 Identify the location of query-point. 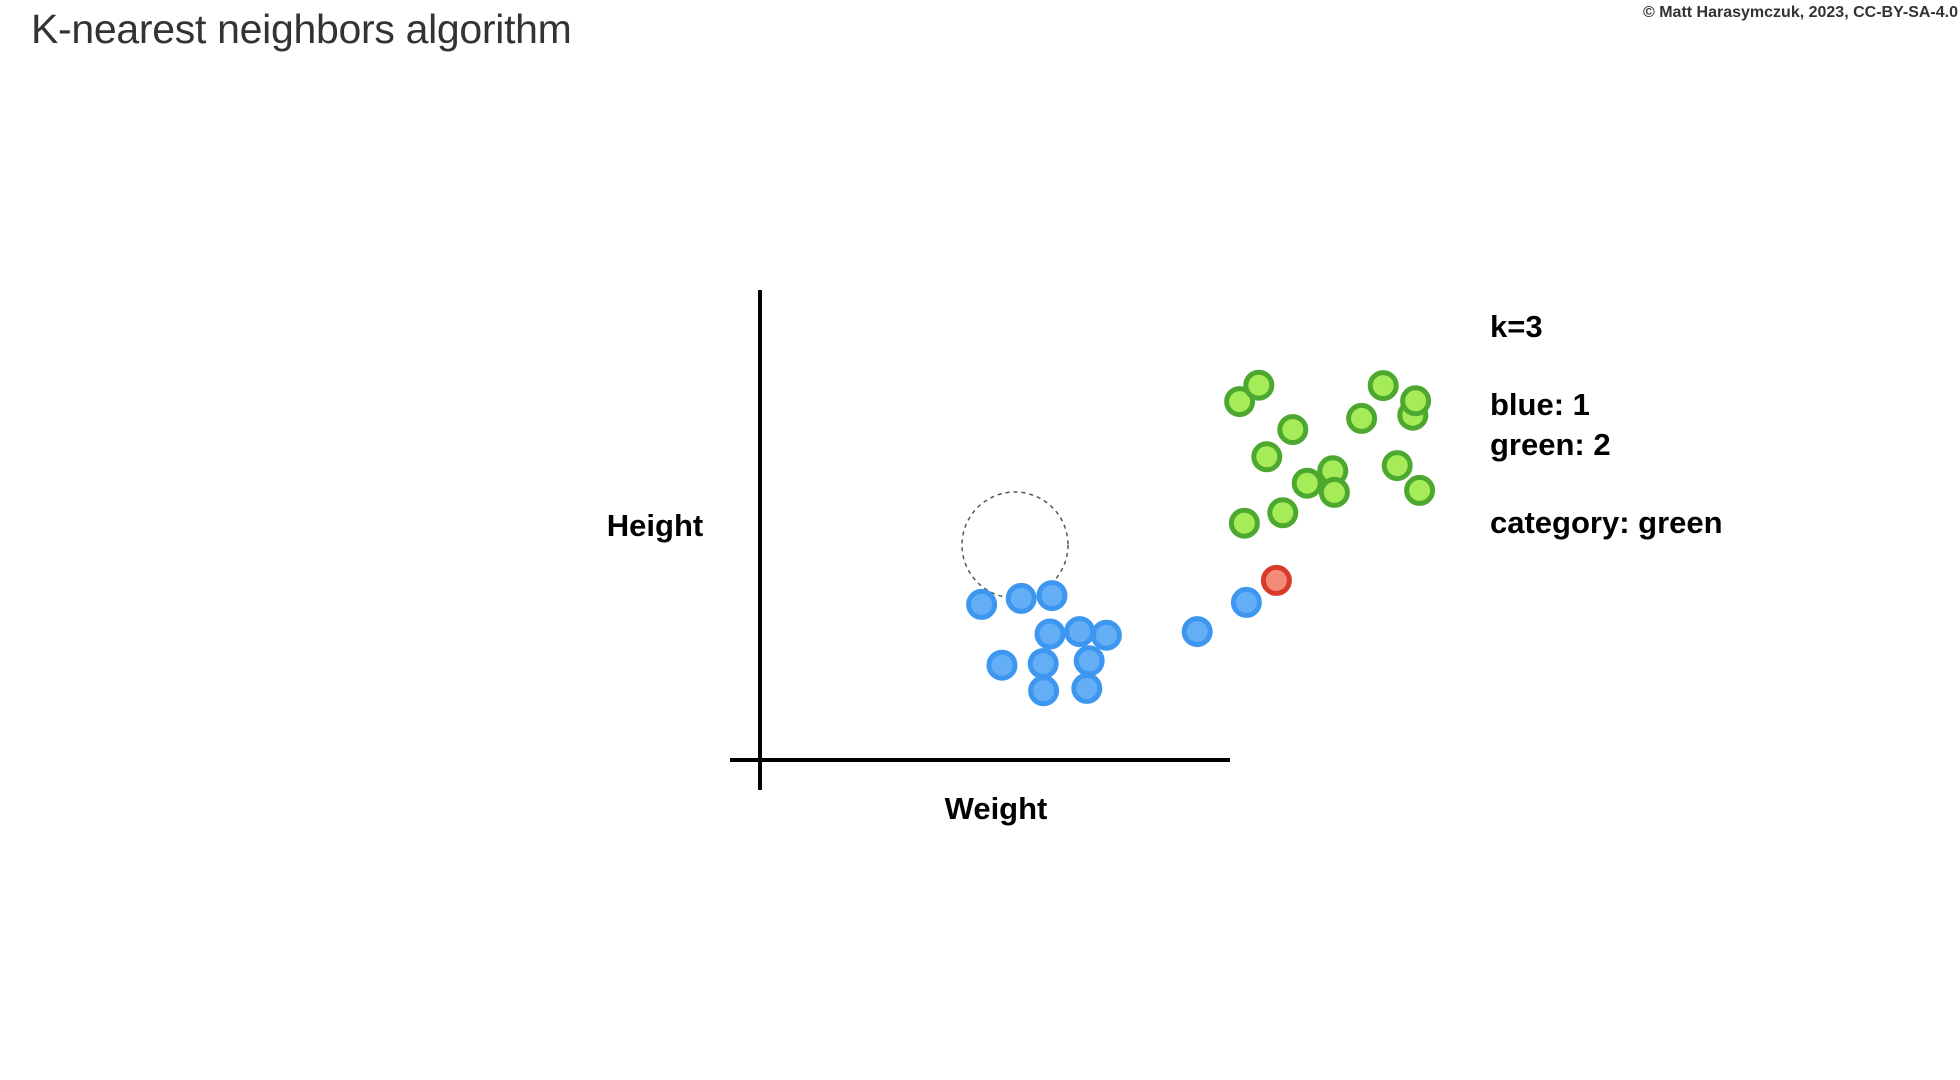
(1276, 580).